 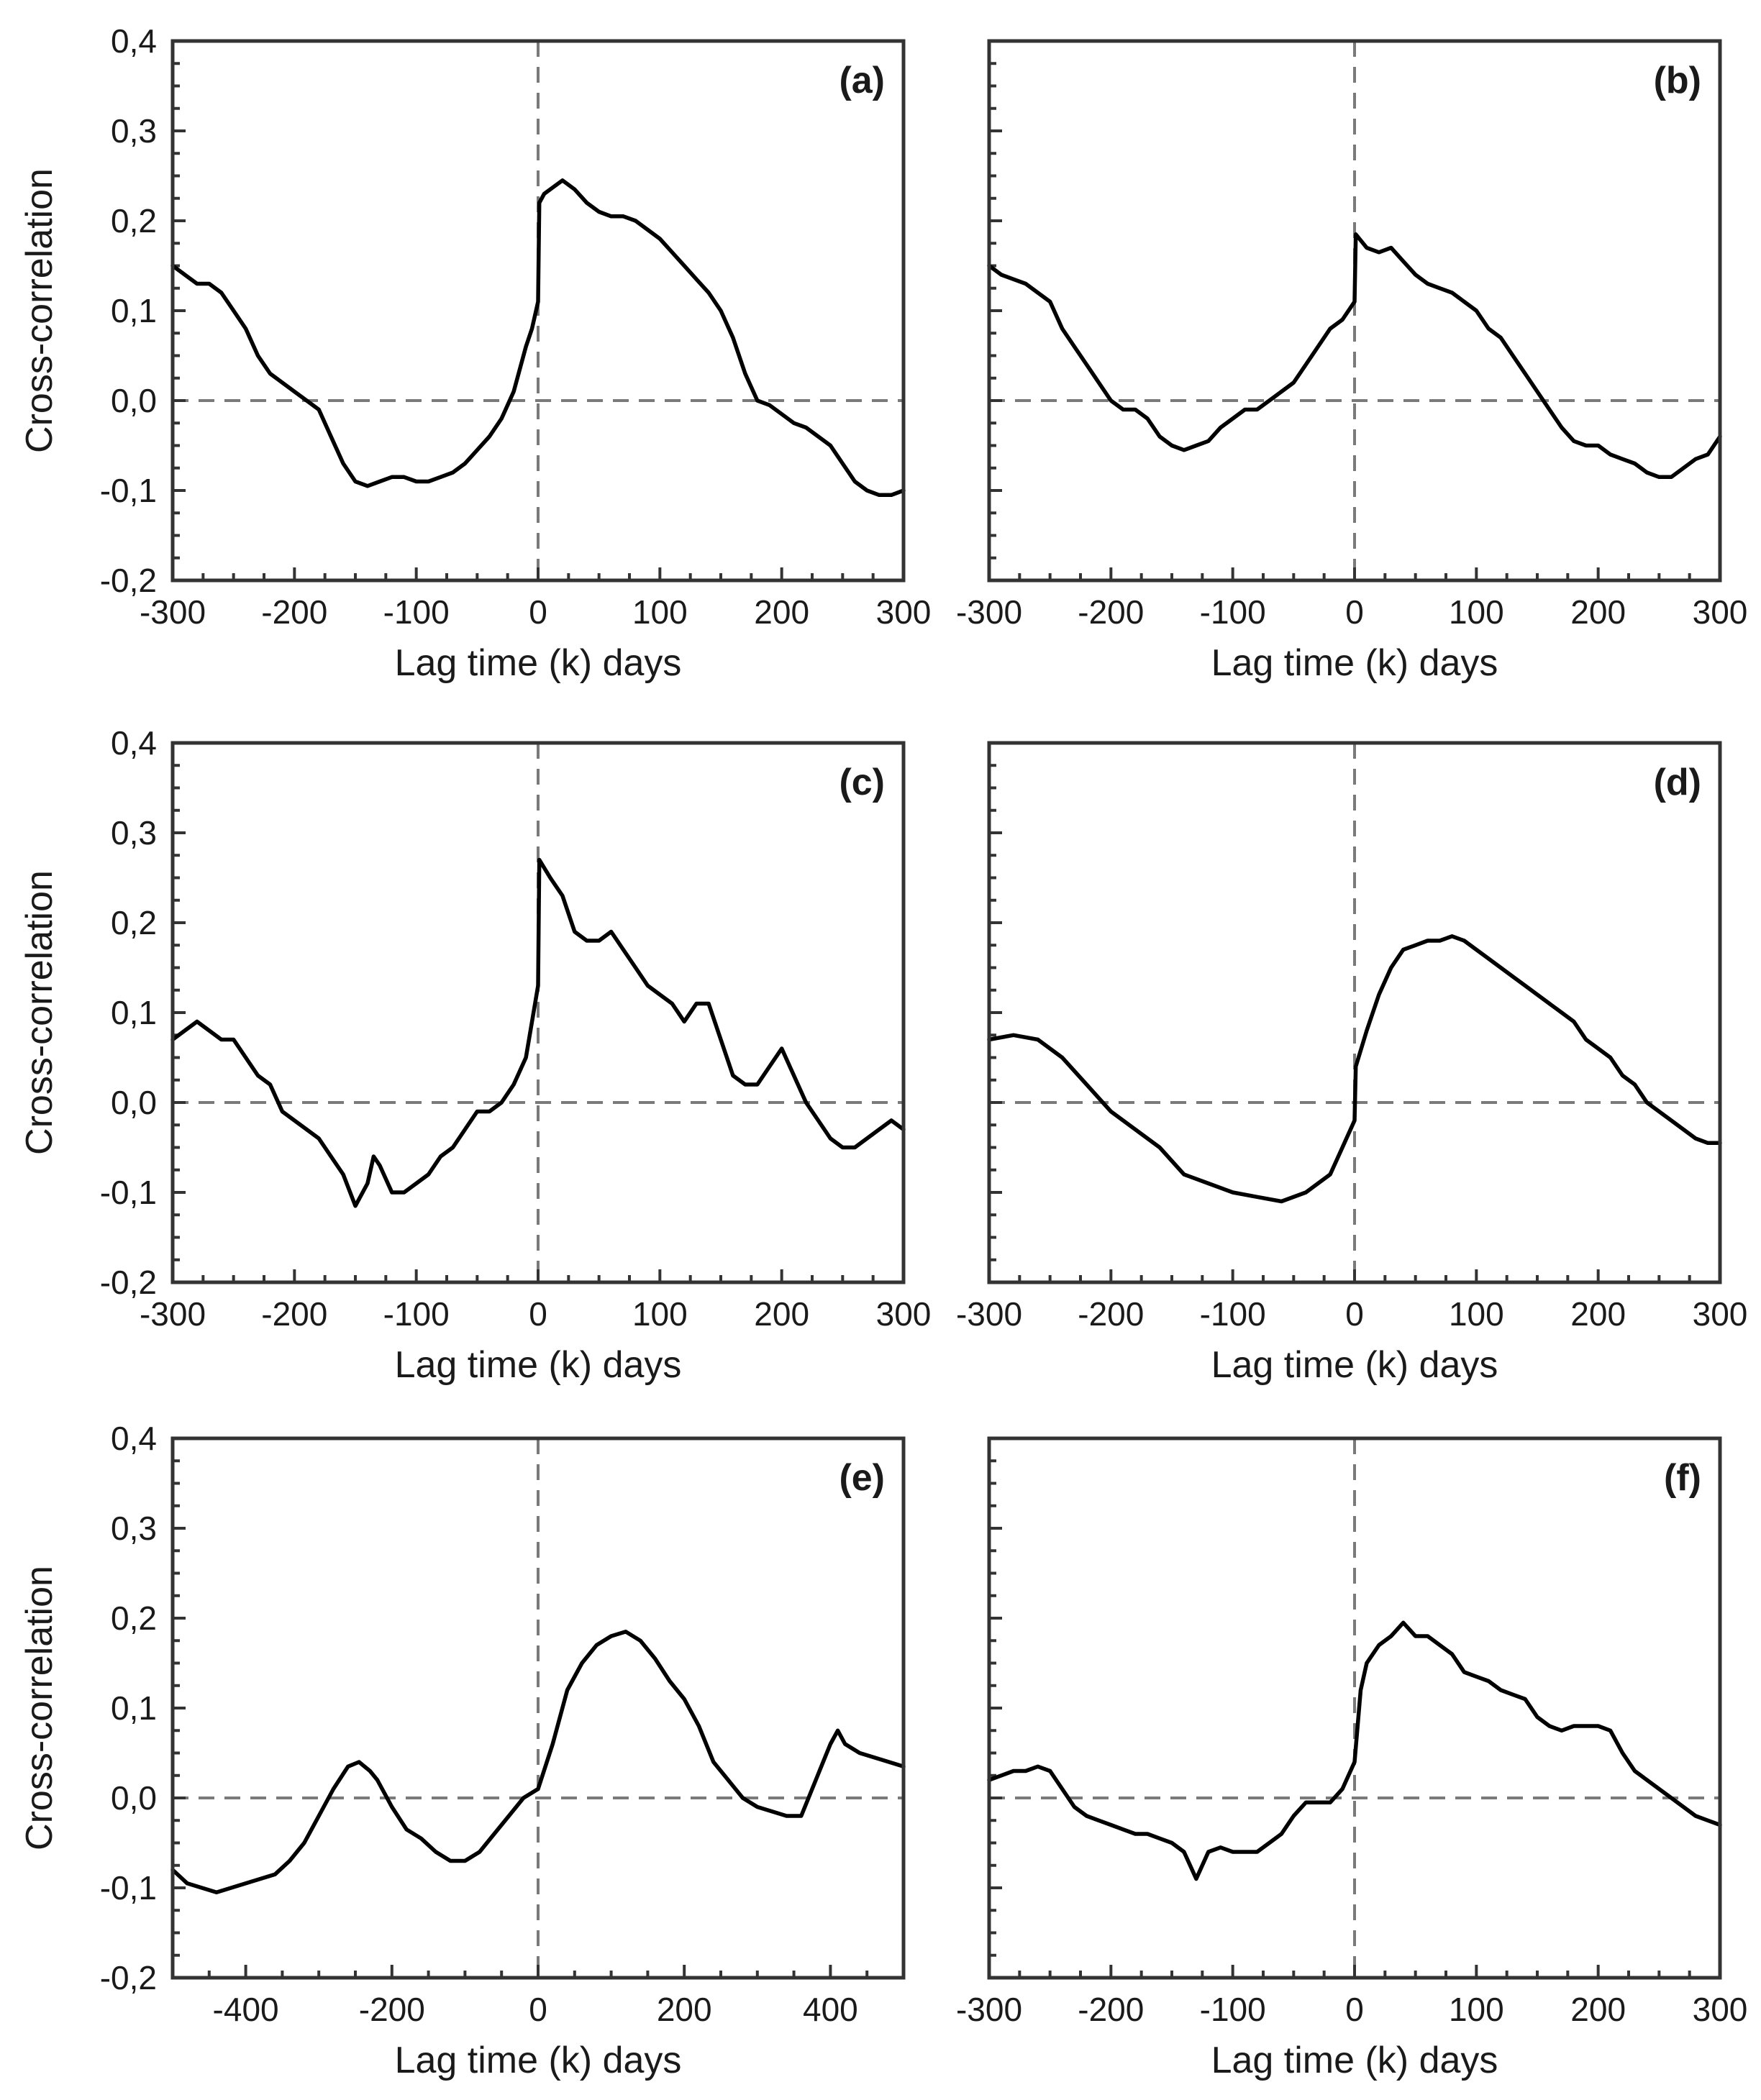 I want to click on panel-label: (c), so click(x=862, y=782).